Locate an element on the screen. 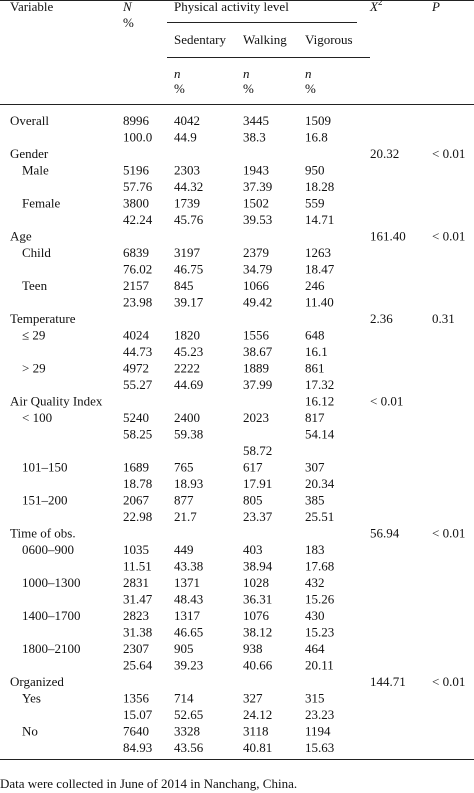  cell: 1556 is located at coordinates (256, 334).